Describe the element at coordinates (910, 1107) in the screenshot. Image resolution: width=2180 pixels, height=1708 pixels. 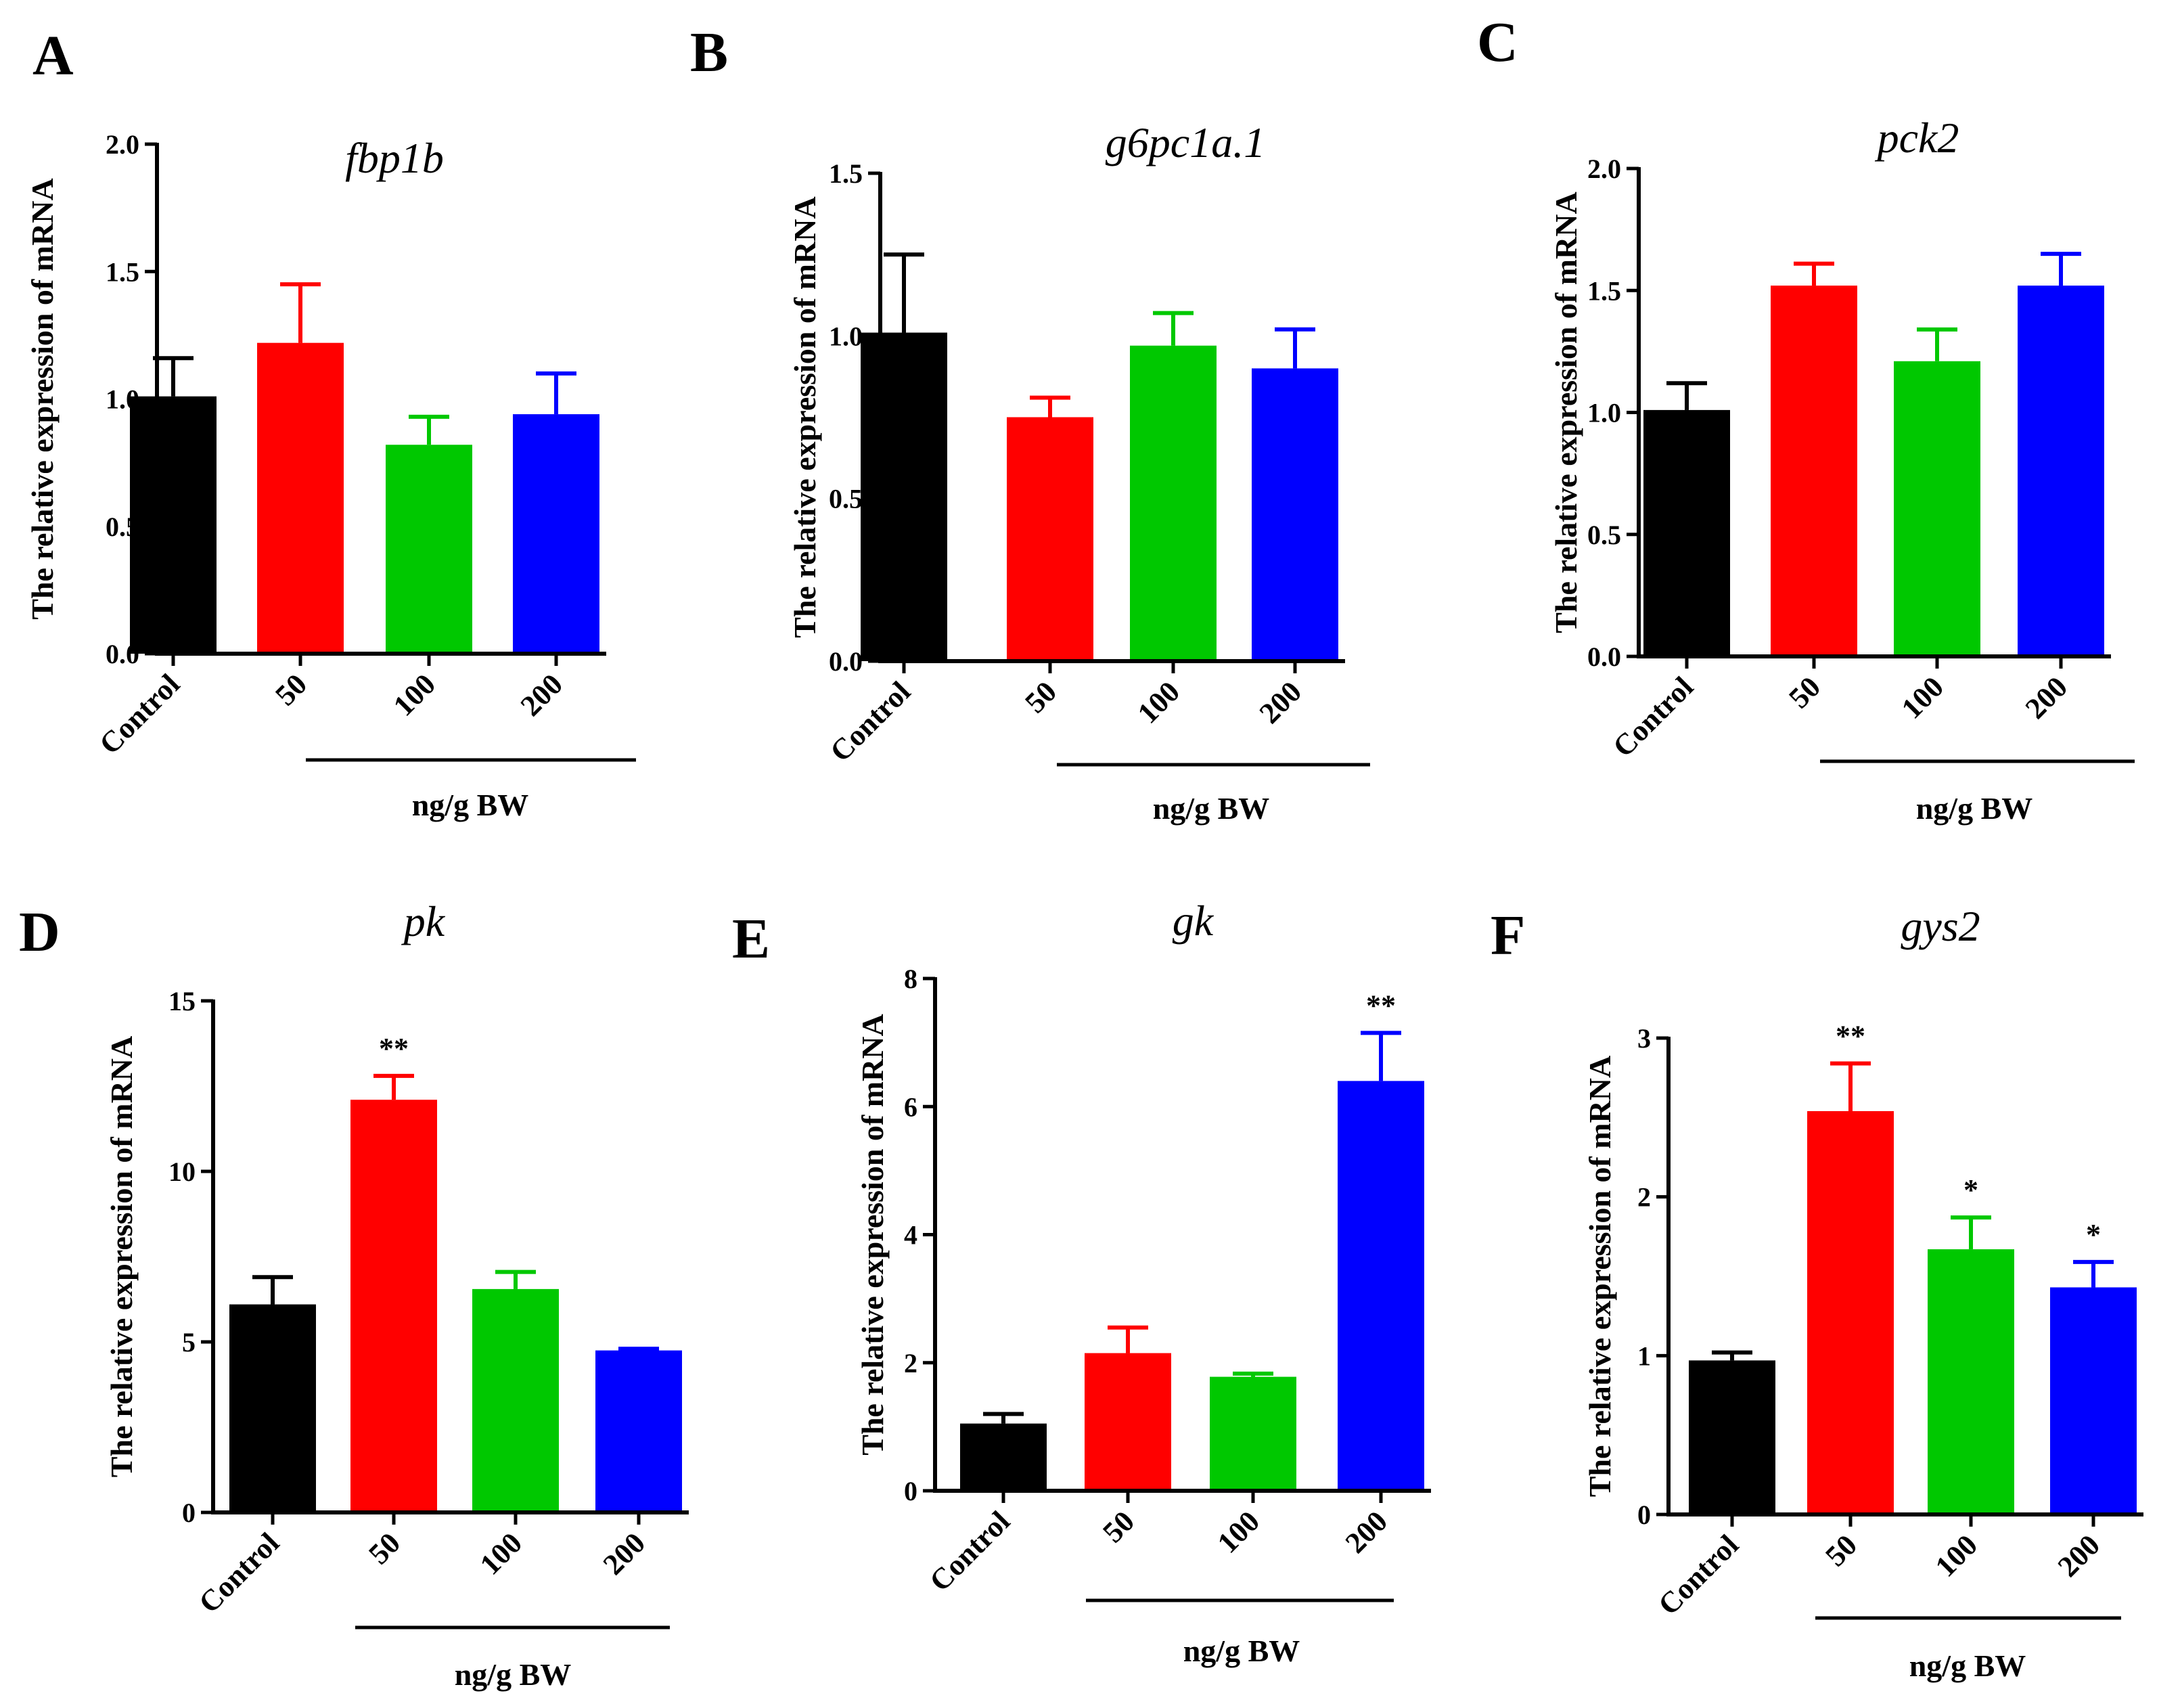
I see `y-tick-label: 6` at that location.